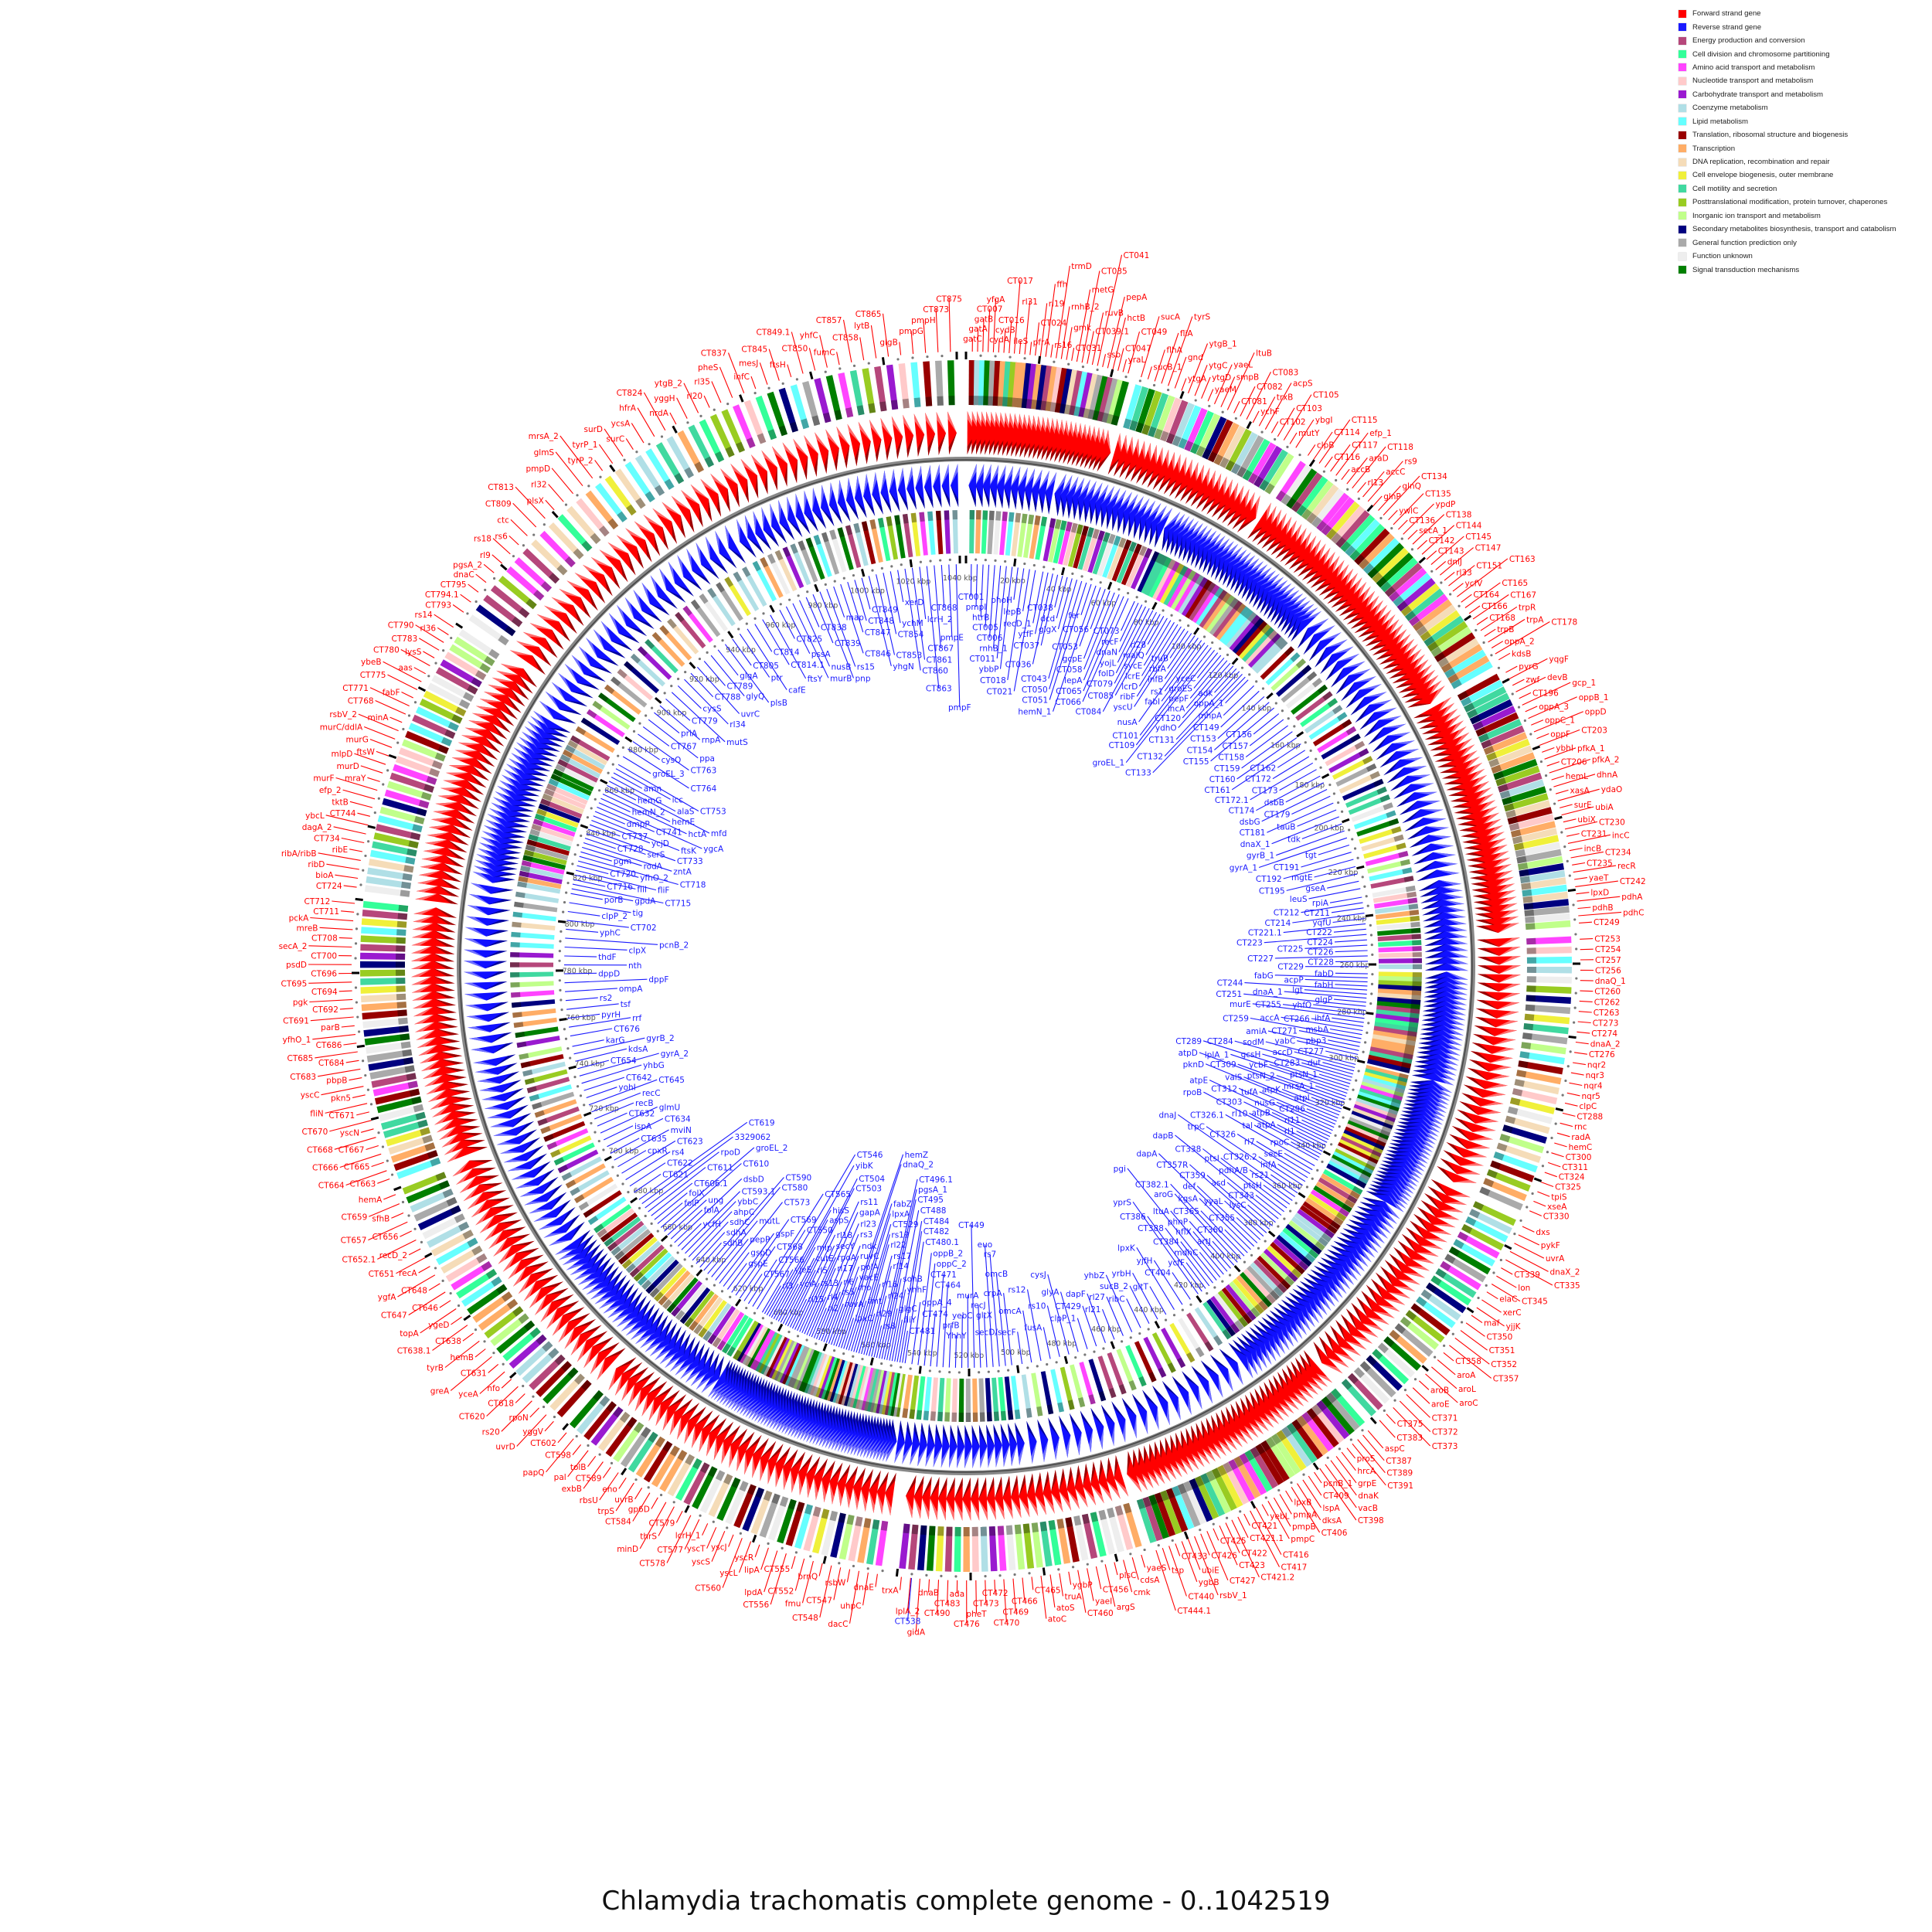 This screenshot has height=1932, width=1932. I want to click on tick-label: 500 kbp, so click(1016, 1353).